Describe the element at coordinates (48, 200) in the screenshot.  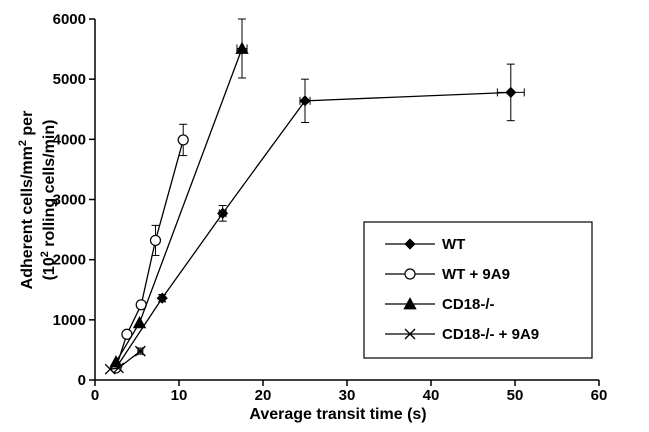
I see `y-axis-title-line2: (102 rolling cells/min)` at that location.